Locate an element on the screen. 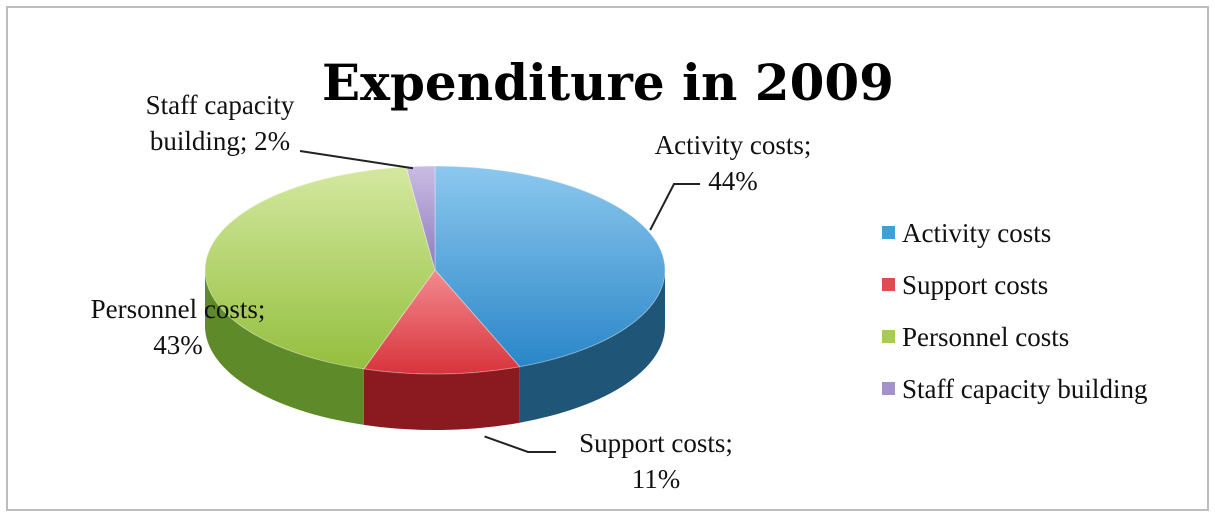  legend-entry-activity: Activity costs is located at coordinates (976, 233).